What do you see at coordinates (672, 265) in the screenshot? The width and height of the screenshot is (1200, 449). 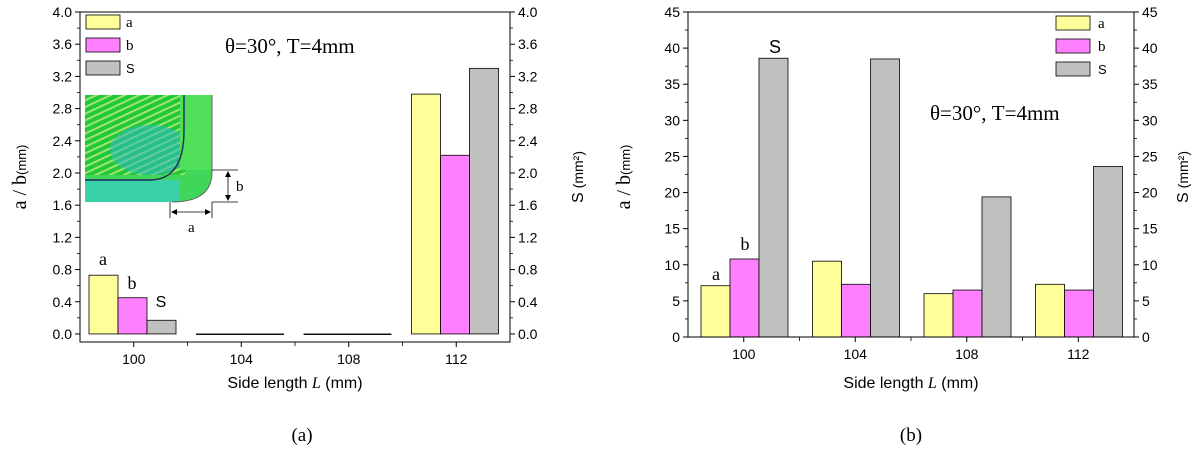 I see `y-tick-label-left: 10` at bounding box center [672, 265].